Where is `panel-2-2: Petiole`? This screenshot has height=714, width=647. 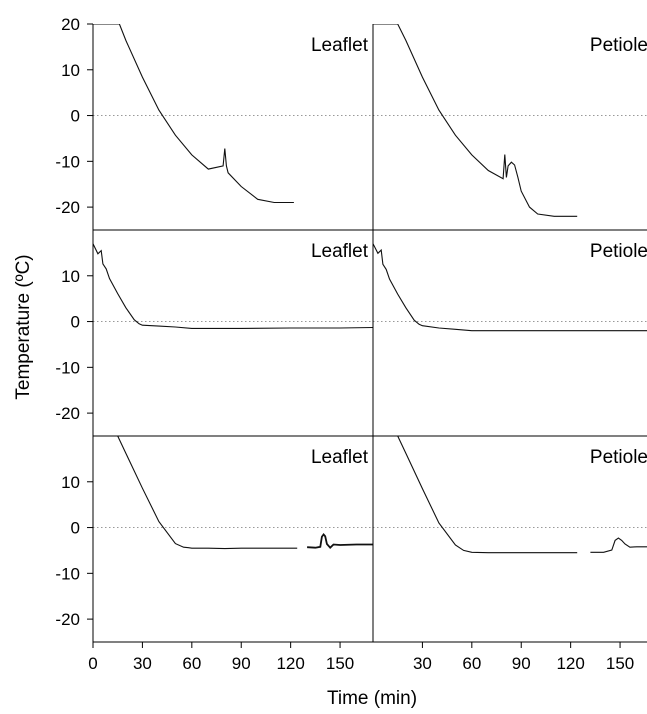 panel-2-2: Petiole is located at coordinates (509, 332).